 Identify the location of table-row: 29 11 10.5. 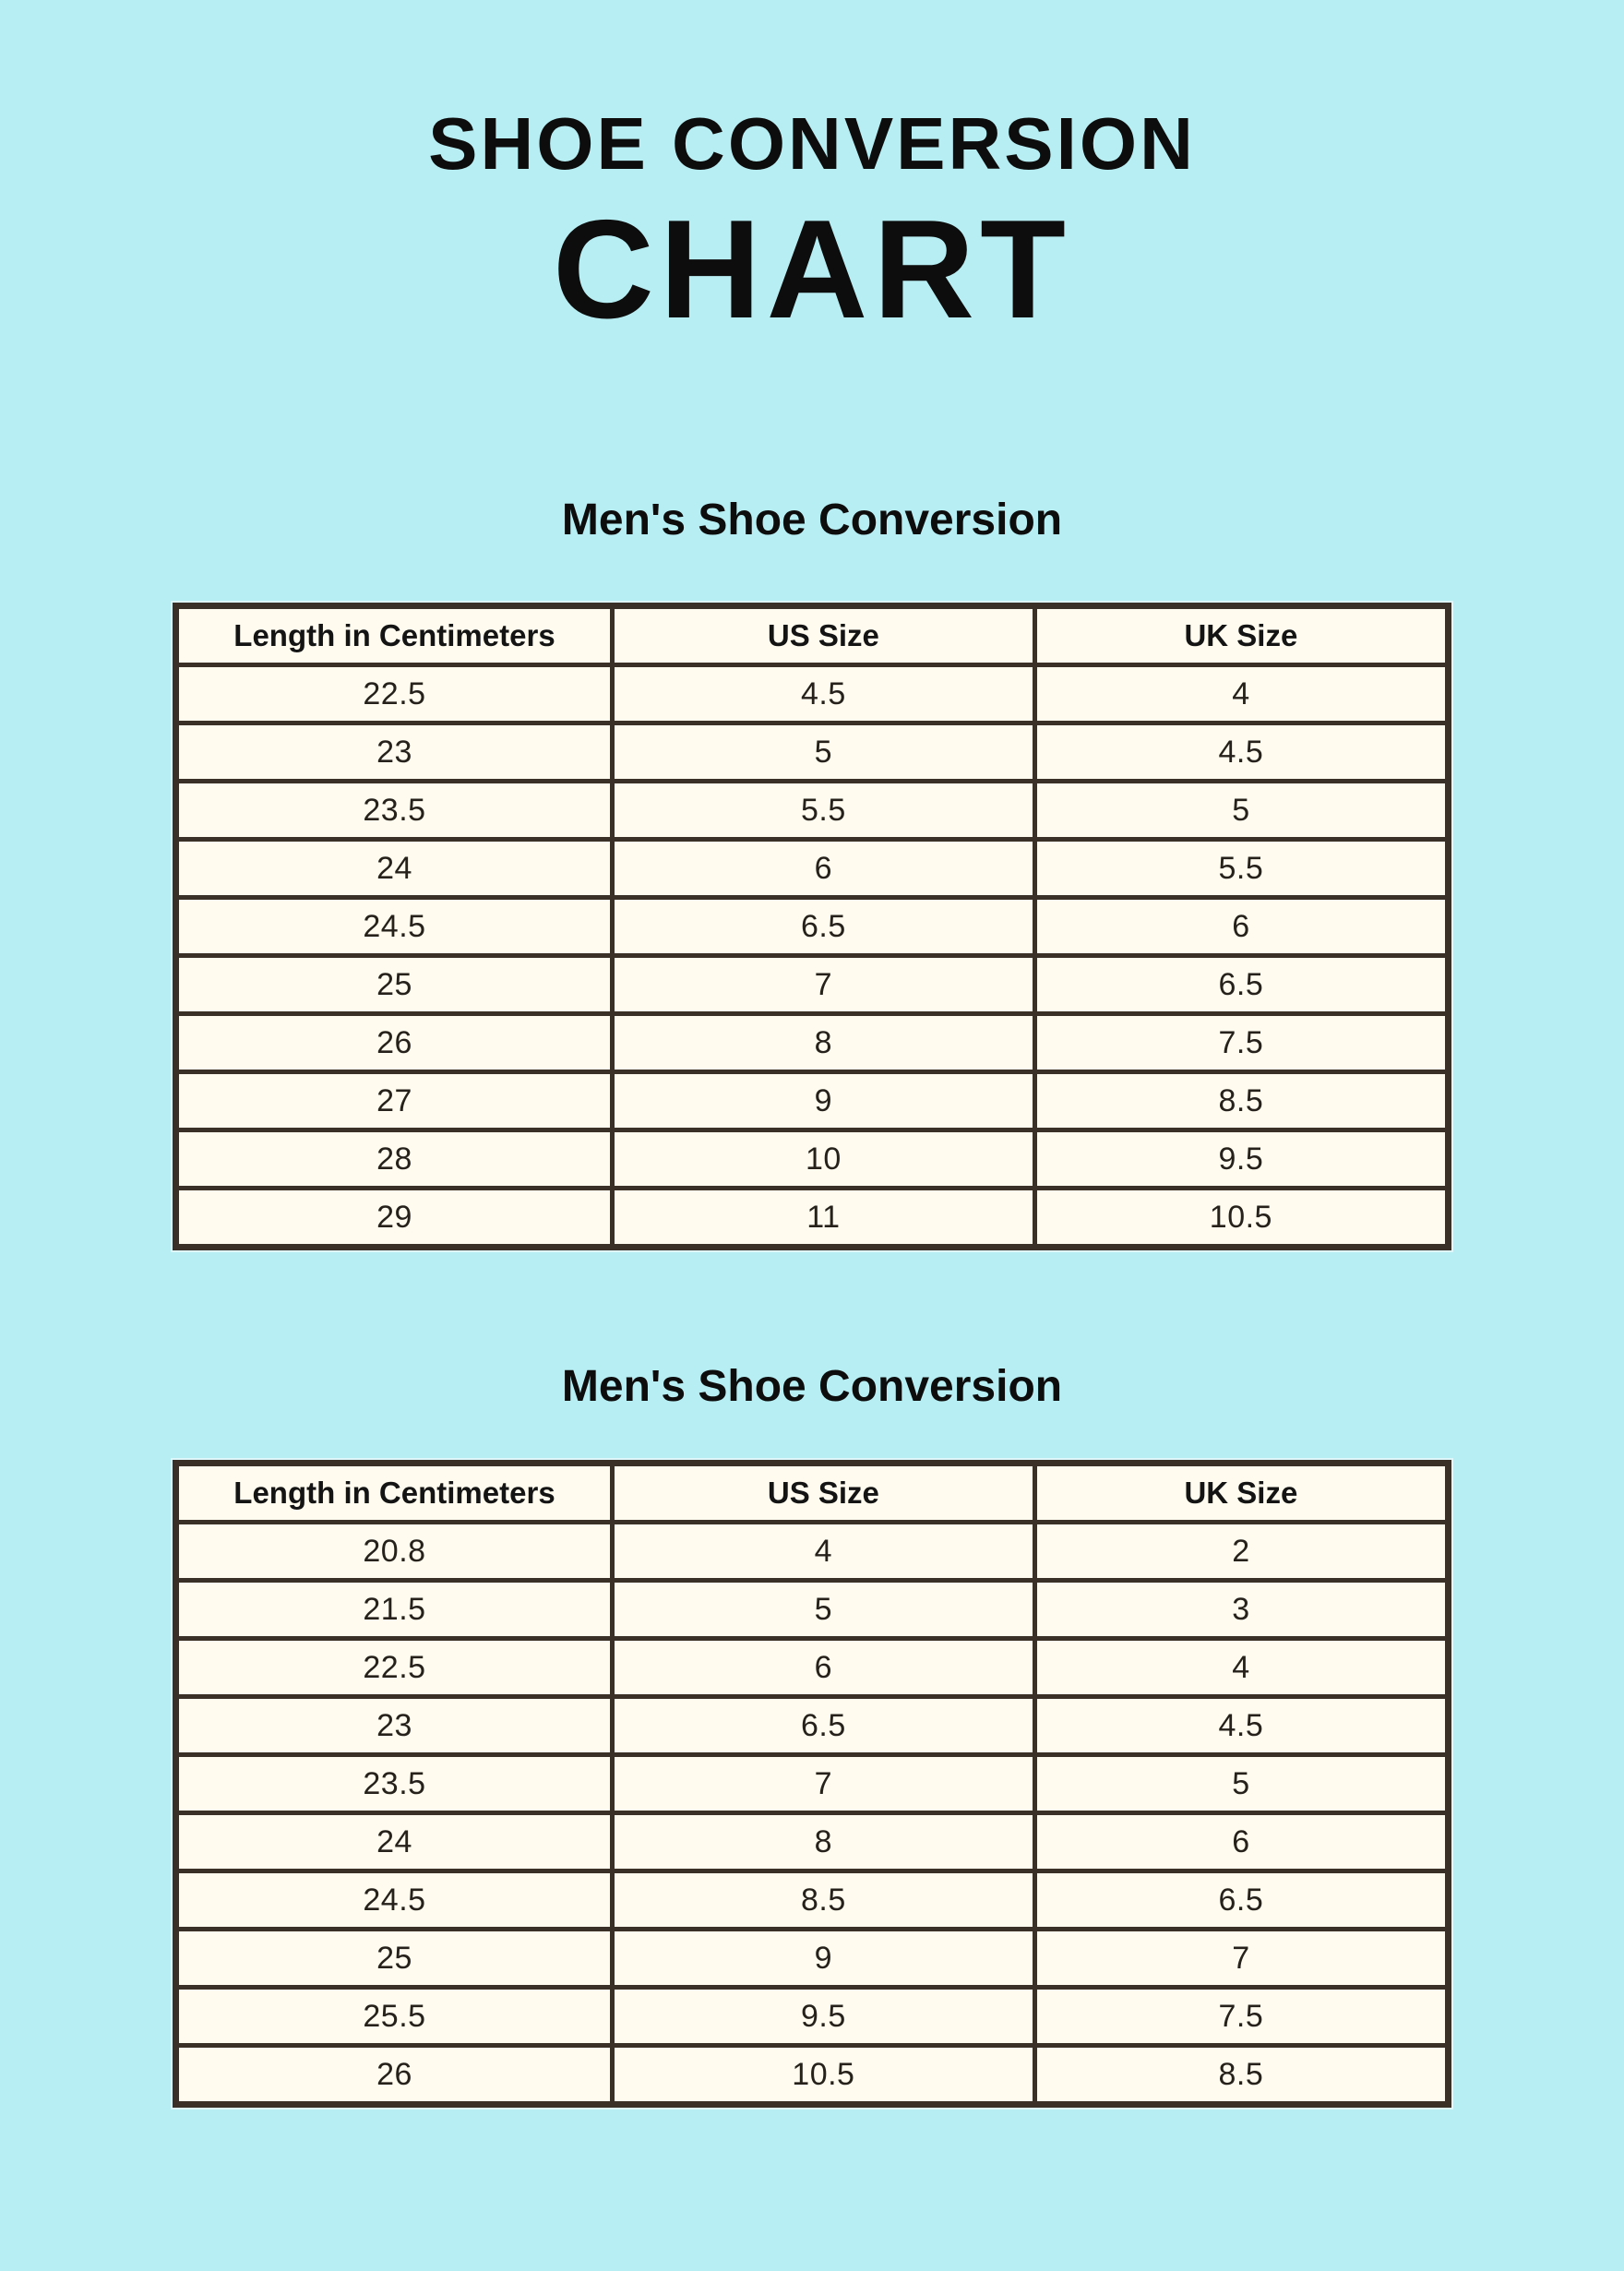
(812, 1218).